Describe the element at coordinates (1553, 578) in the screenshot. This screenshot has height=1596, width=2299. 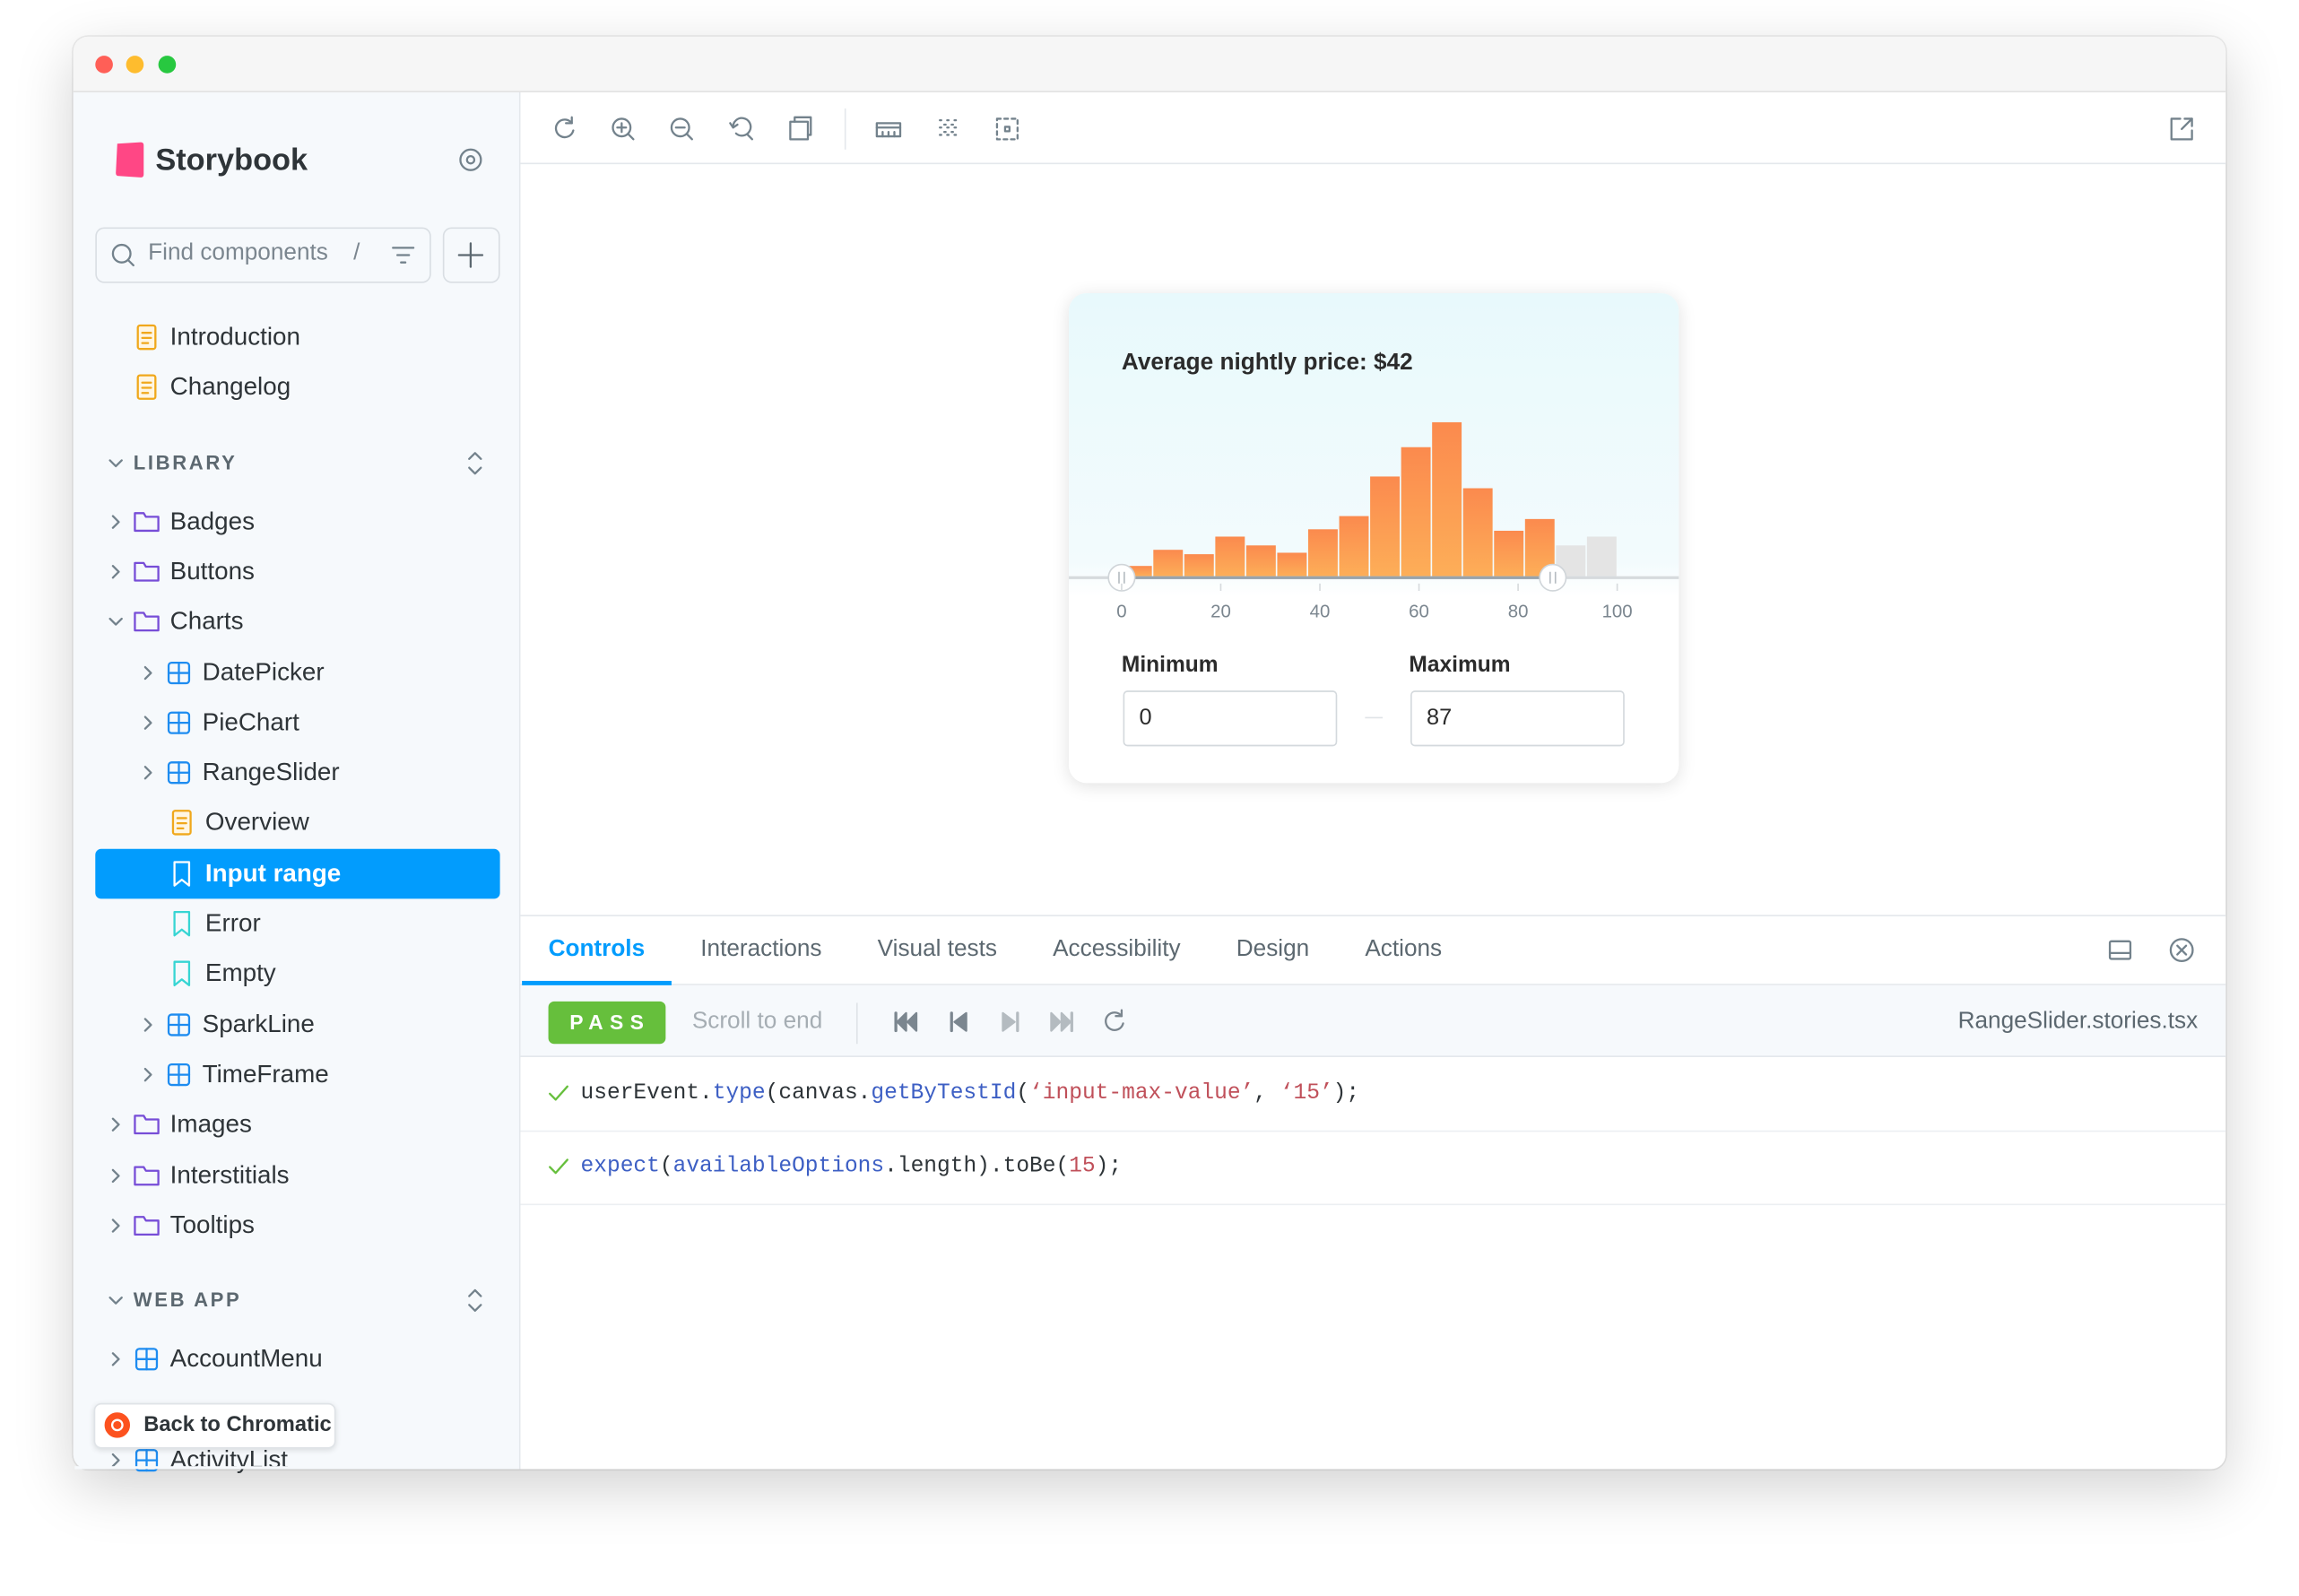
I see `handle-grip` at that location.